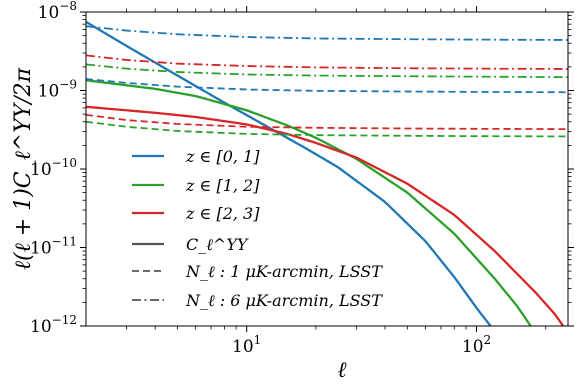 The width and height of the screenshot is (580, 390). What do you see at coordinates (217, 244) in the screenshot?
I see `legend-label-3: C_ℓ^ΥΥ` at bounding box center [217, 244].